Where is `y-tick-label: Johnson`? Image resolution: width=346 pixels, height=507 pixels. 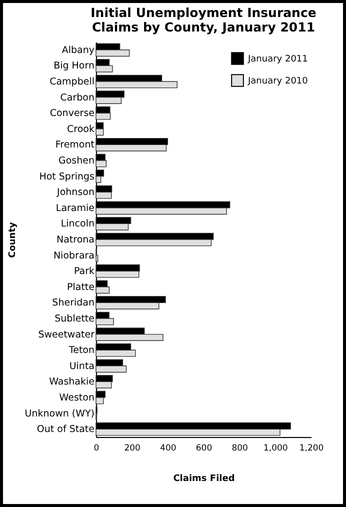
y-tick-label: Johnson is located at coordinates (75, 192).